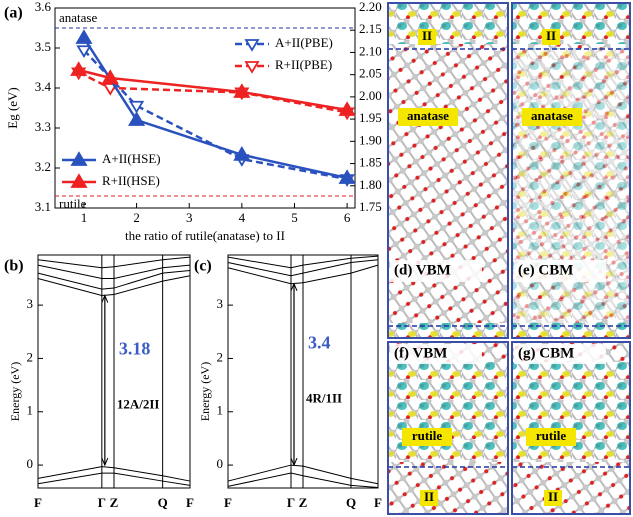  What do you see at coordinates (370, 73) in the screenshot?
I see `y2-tick-label: 2.05` at bounding box center [370, 73].